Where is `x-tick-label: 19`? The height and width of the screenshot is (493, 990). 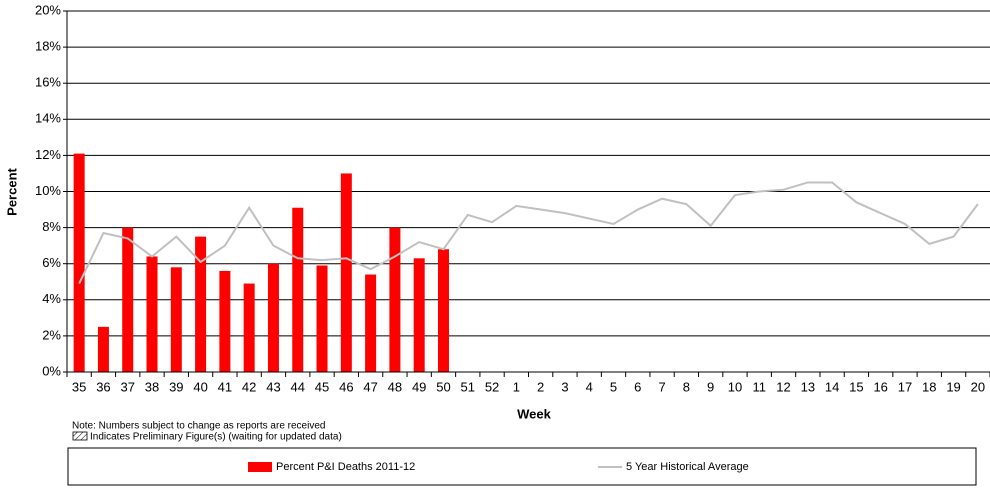 x-tick-label: 19 is located at coordinates (953, 386).